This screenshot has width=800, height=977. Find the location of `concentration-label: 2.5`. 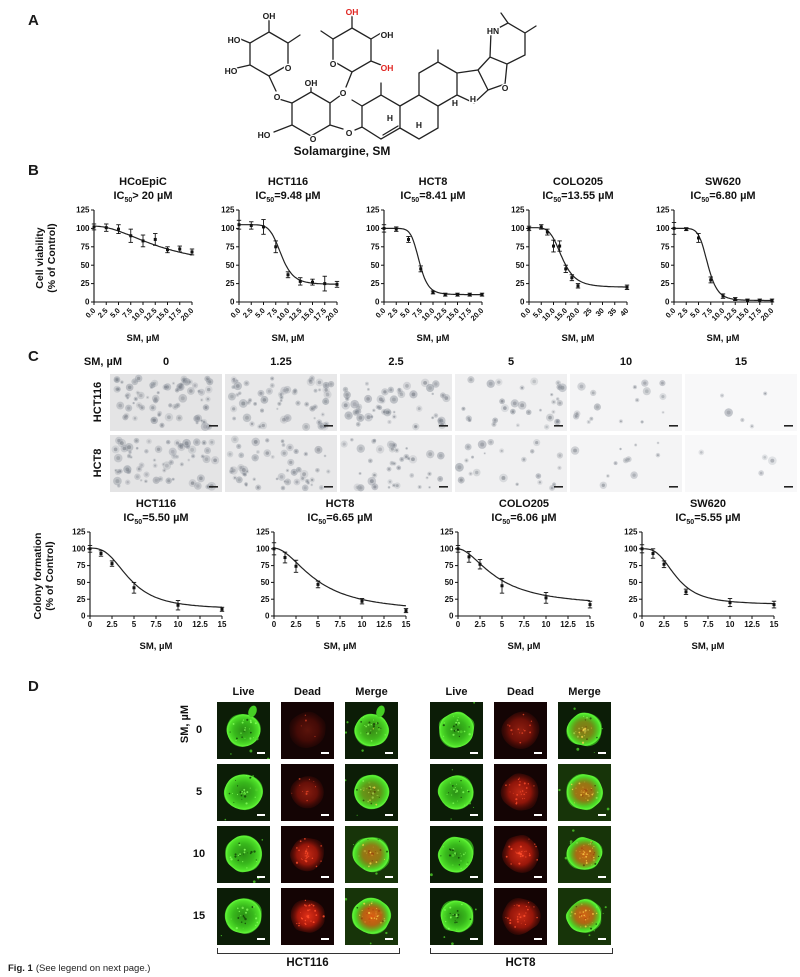

concentration-label: 2.5 is located at coordinates (396, 362).